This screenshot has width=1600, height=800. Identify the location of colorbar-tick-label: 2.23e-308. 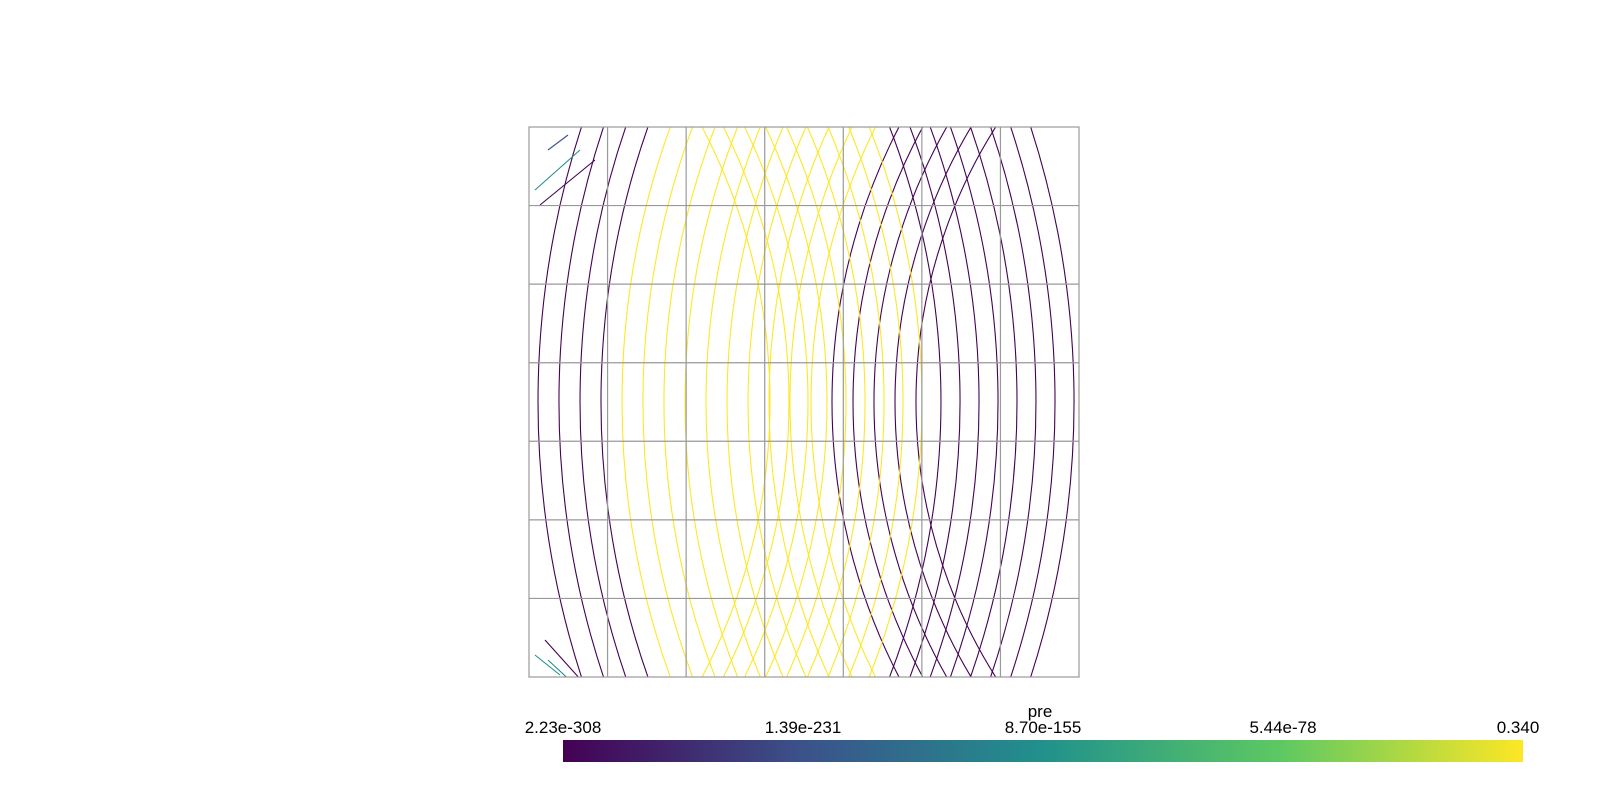
(563, 727).